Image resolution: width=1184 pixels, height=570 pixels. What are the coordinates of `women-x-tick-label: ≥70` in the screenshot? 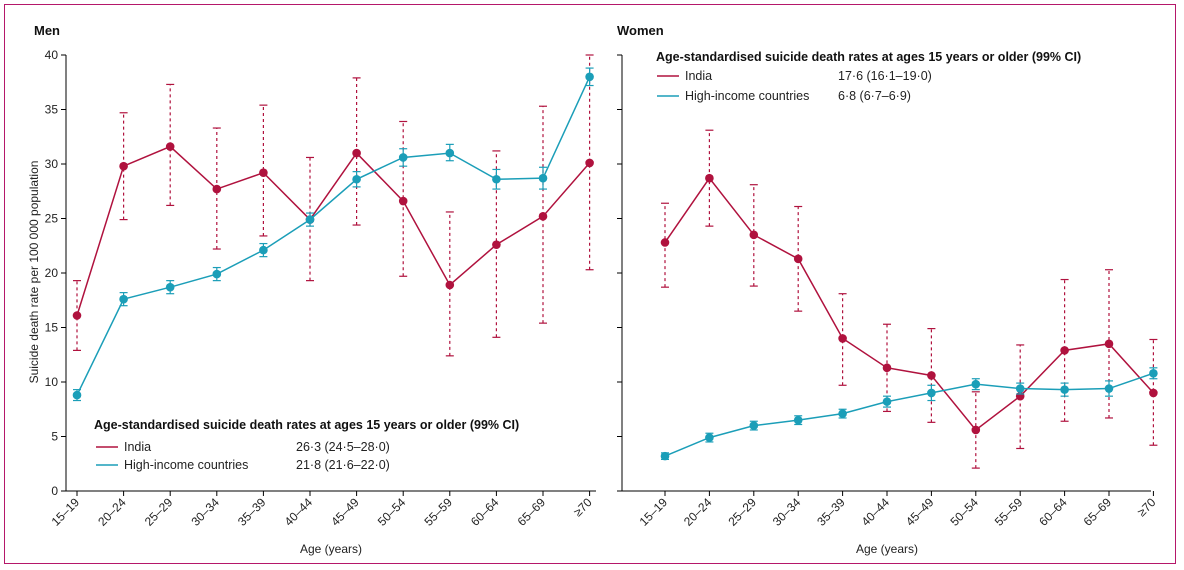 It's located at (1147, 507).